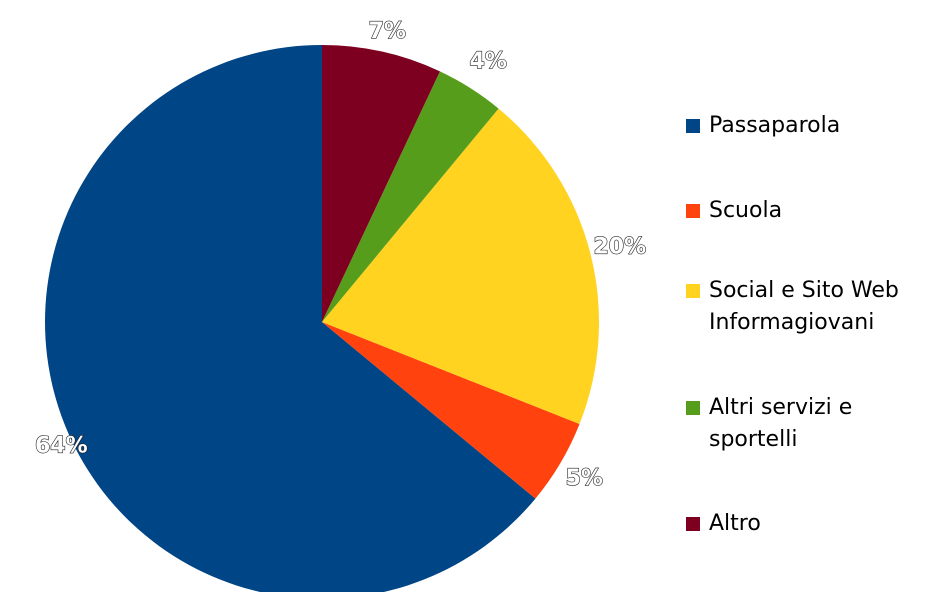  What do you see at coordinates (61, 446) in the screenshot?
I see `pie-value-label-1: 64%` at bounding box center [61, 446].